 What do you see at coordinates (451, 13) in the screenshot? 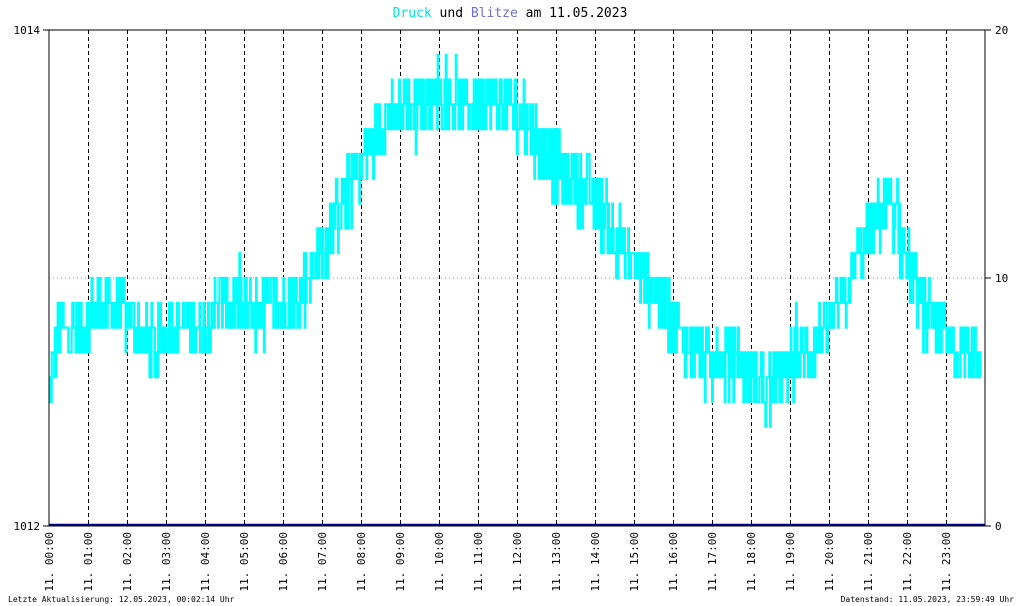
I see `title-und: und` at bounding box center [451, 13].